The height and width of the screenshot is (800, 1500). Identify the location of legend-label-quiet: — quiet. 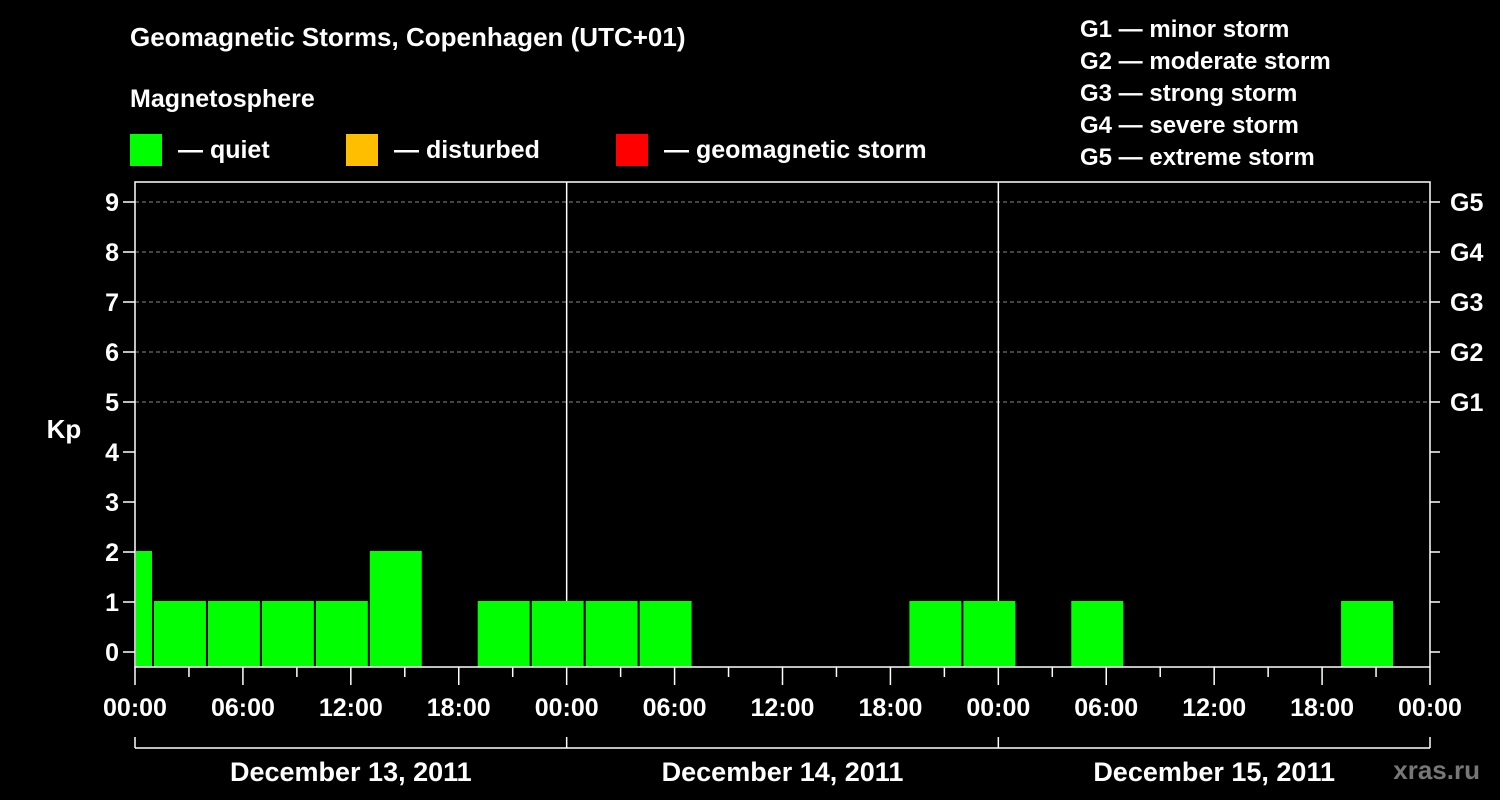
(224, 149).